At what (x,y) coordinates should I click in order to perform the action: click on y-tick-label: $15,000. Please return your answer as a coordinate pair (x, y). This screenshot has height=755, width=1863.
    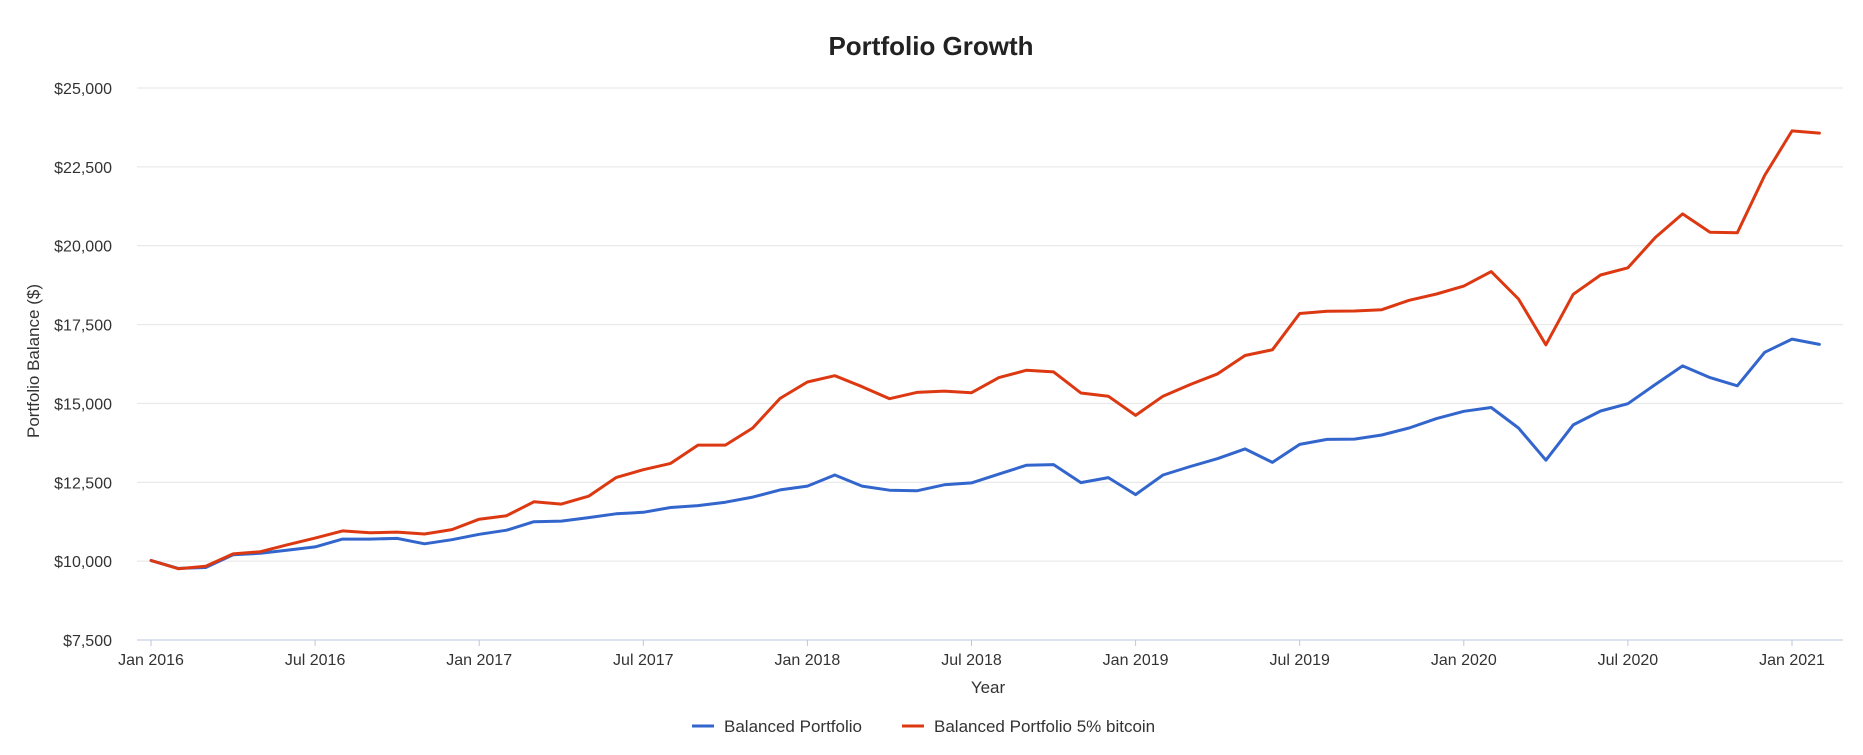
    Looking at the image, I should click on (83, 404).